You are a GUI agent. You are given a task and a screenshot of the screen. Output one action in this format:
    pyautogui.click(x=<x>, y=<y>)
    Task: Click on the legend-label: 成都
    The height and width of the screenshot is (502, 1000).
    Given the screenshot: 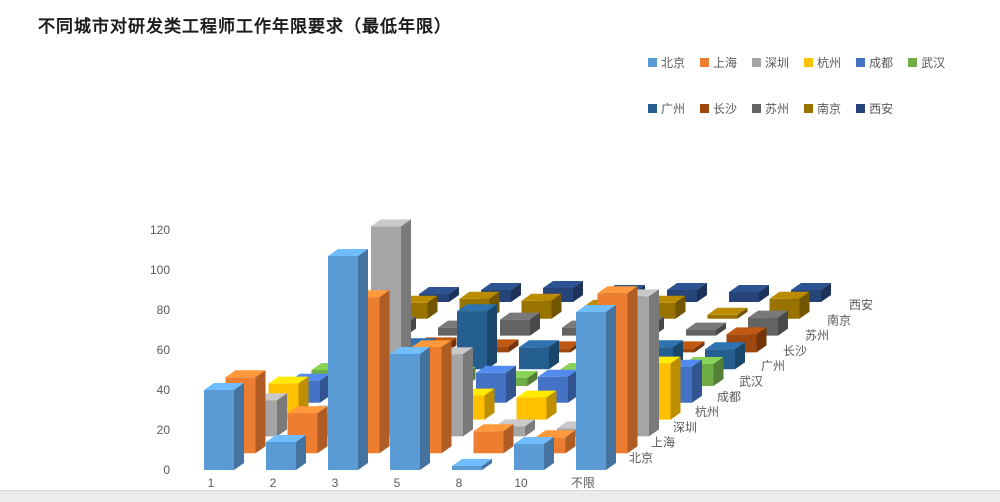 What is the action you would take?
    pyautogui.click(x=881, y=63)
    